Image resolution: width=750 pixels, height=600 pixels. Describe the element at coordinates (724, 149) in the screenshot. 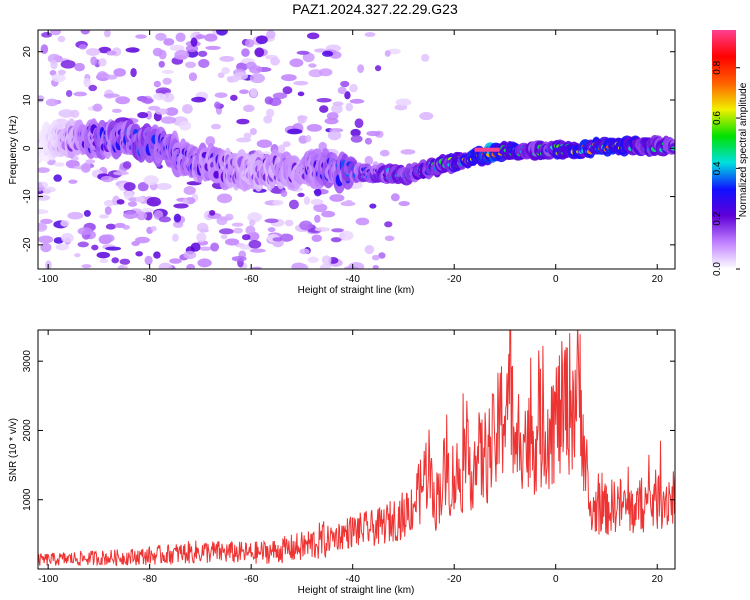

I see `colorbar-scale` at that location.